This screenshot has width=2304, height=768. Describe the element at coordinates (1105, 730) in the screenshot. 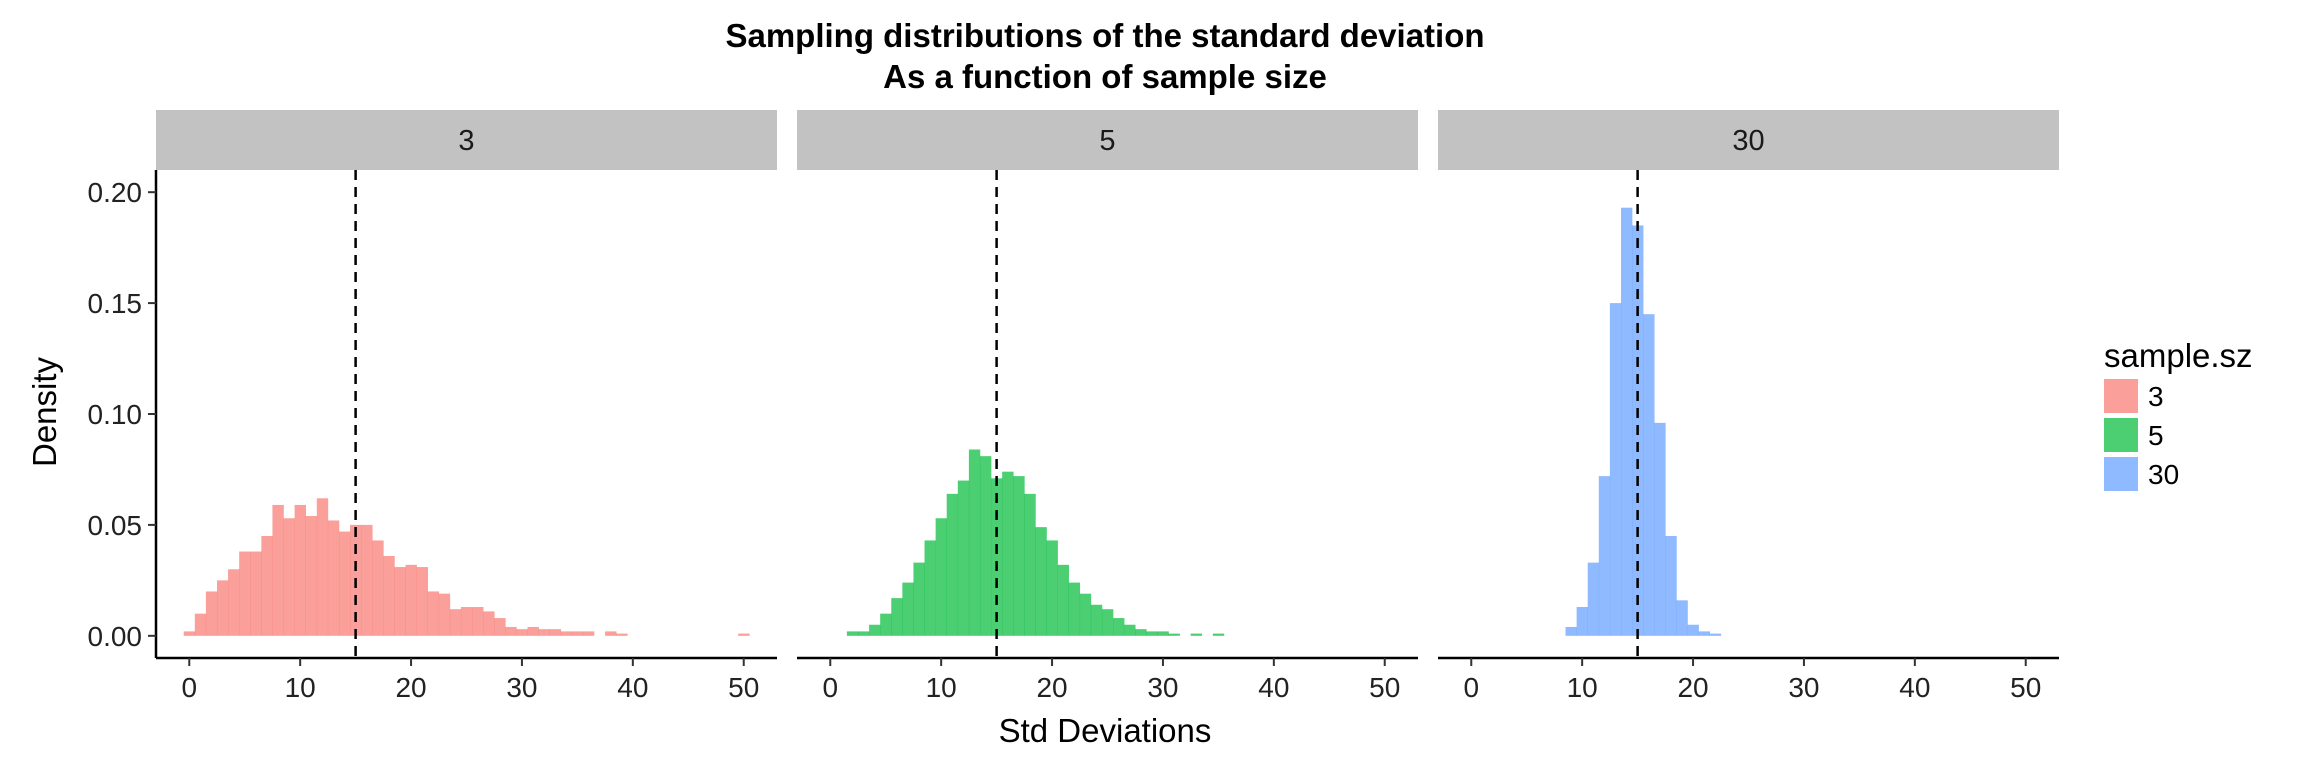

I see `x-axis-title: Std Deviations` at that location.